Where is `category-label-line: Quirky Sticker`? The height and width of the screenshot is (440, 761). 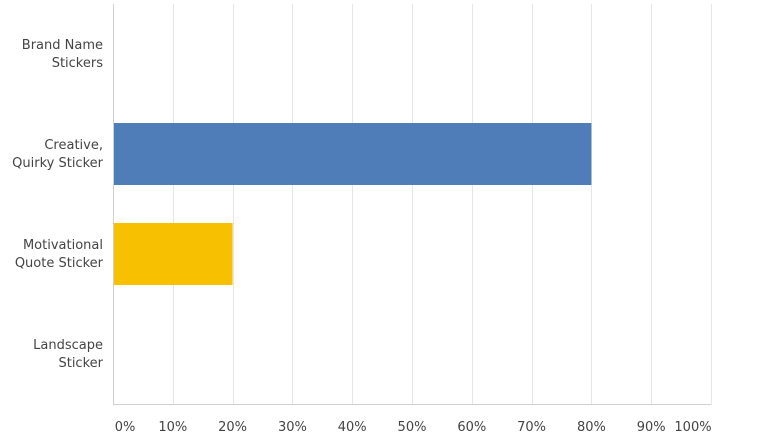 category-label-line: Quirky Sticker is located at coordinates (57, 163).